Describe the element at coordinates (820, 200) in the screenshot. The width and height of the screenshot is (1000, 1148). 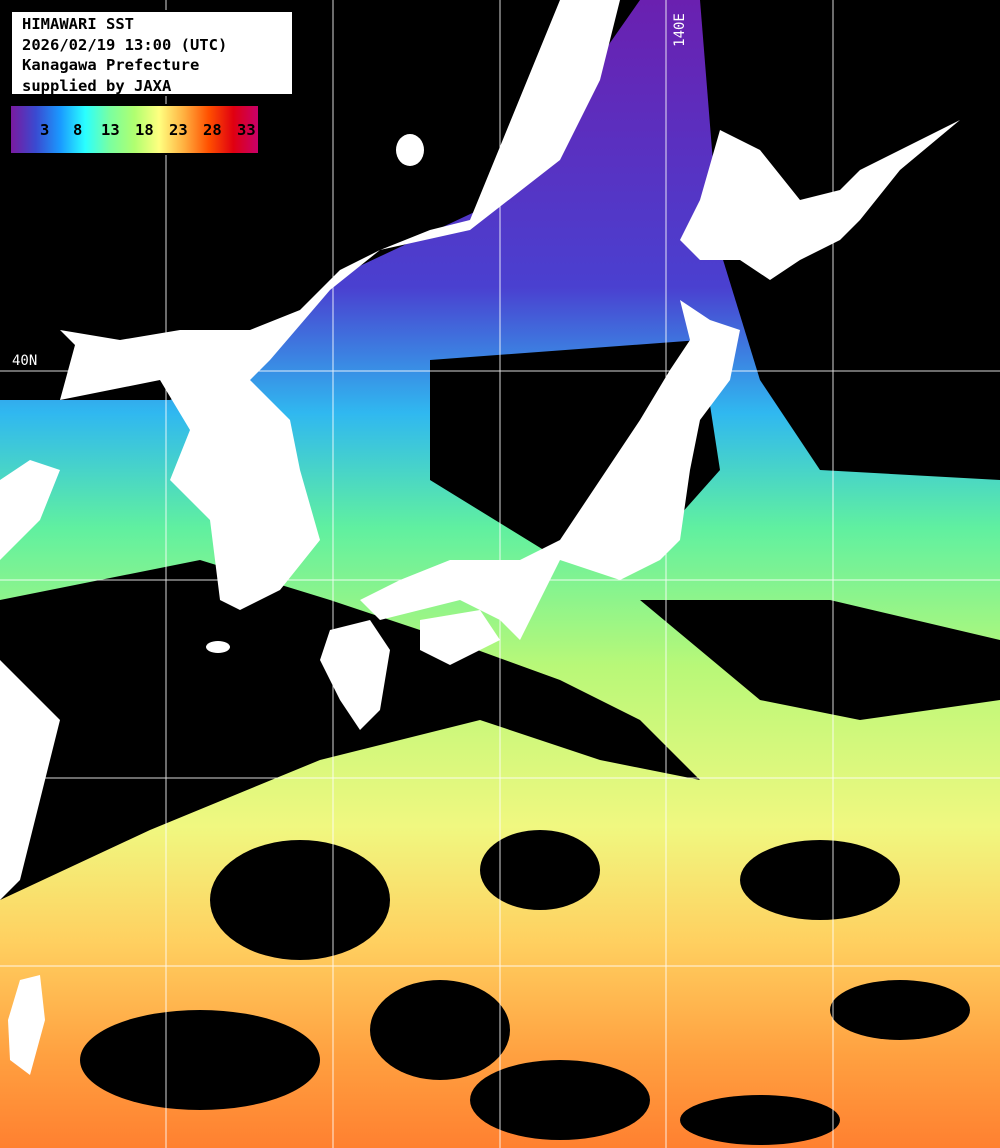
I see `land-hokkaido` at that location.